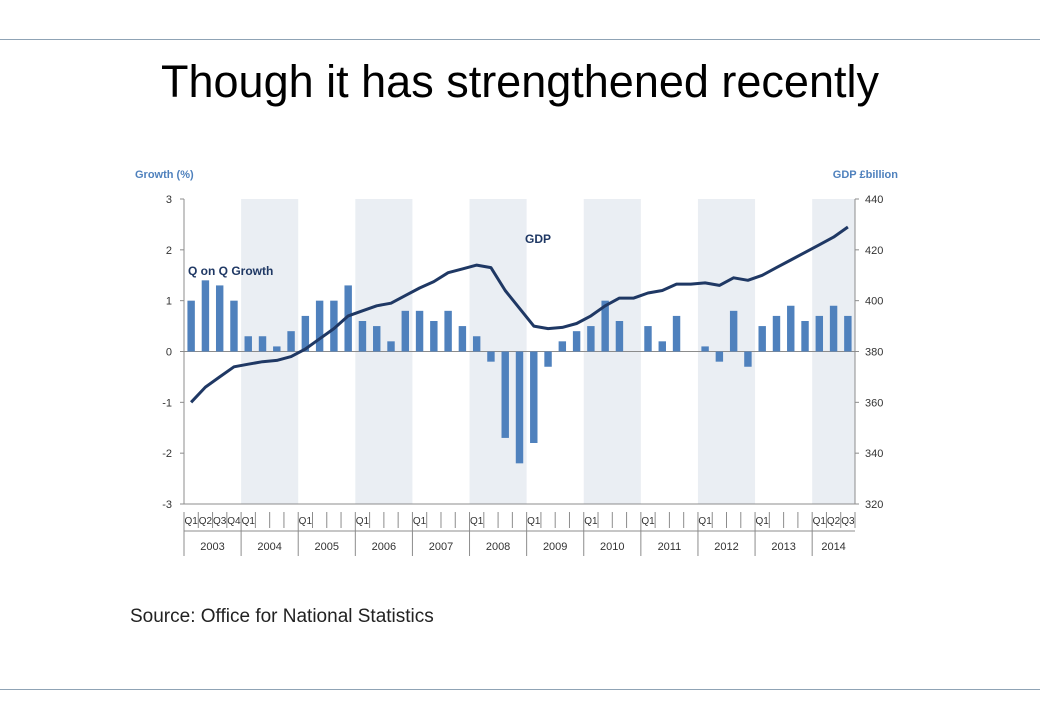 This screenshot has height=720, width=1040. I want to click on year-label: 2014, so click(833, 547).